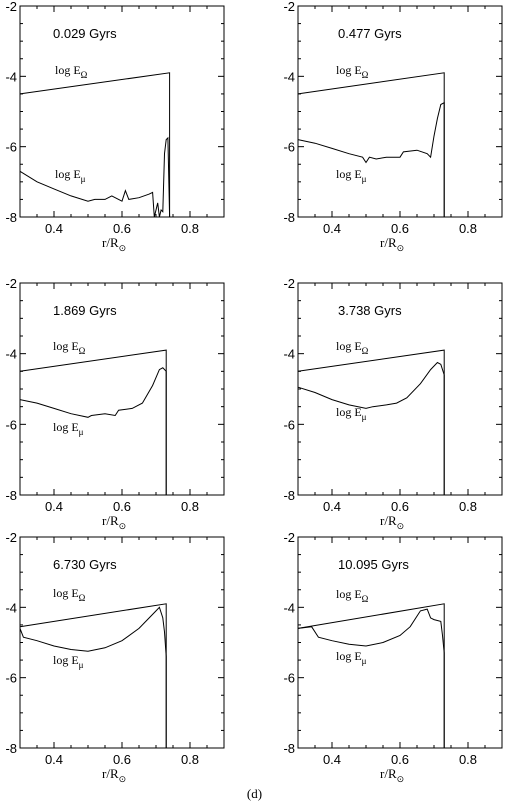  Describe the element at coordinates (392, 775) in the screenshot. I see `panel-6-xaxis-label: r/R⊙` at that location.